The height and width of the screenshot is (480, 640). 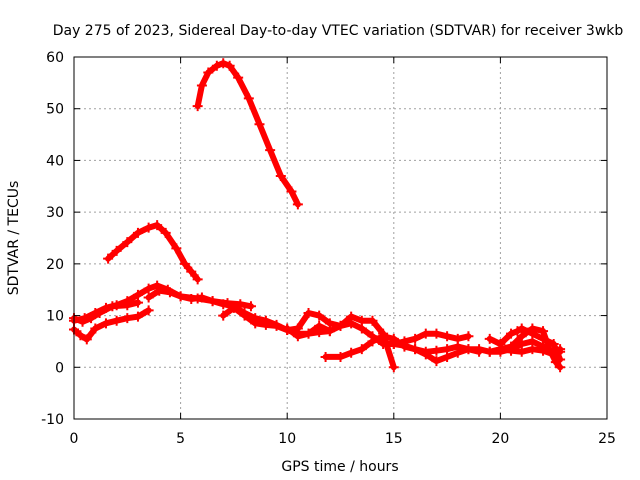 I want to click on y-tick-label: 40, so click(x=55, y=161).